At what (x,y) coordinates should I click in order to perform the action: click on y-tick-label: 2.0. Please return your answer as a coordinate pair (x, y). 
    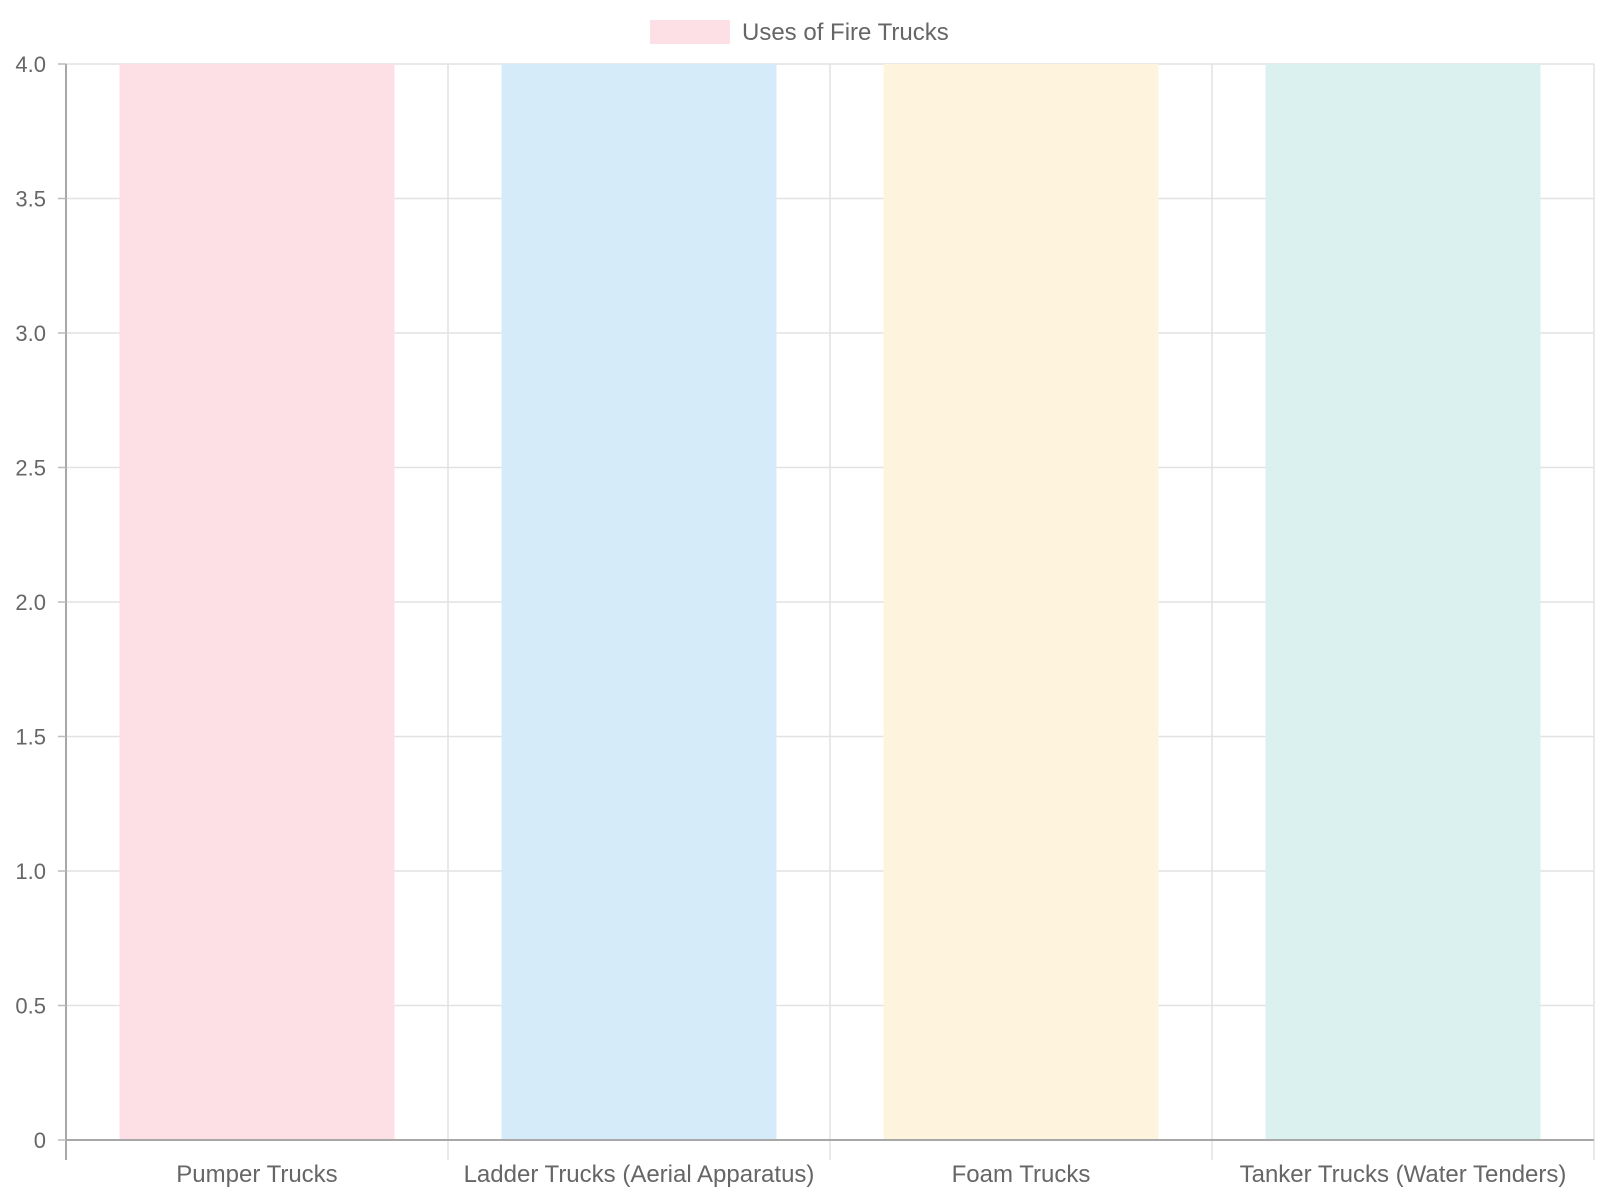
    Looking at the image, I should click on (30, 602).